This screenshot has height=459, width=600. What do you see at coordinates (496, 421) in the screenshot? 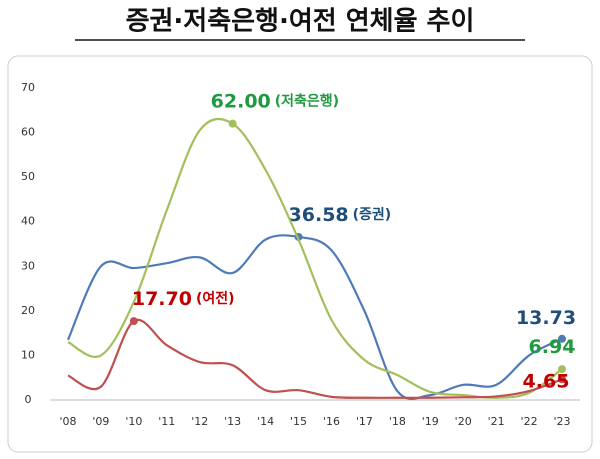
I see `x-tick-label: '21` at bounding box center [496, 421].